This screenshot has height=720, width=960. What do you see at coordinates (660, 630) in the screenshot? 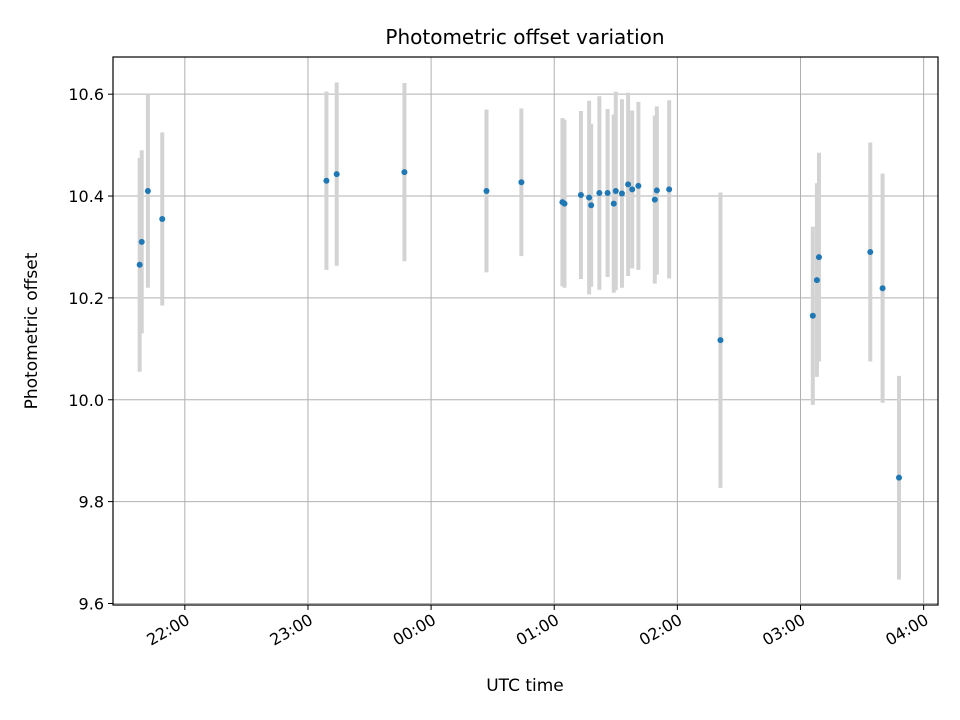
I see `x-tick-label: 02:00` at bounding box center [660, 630].